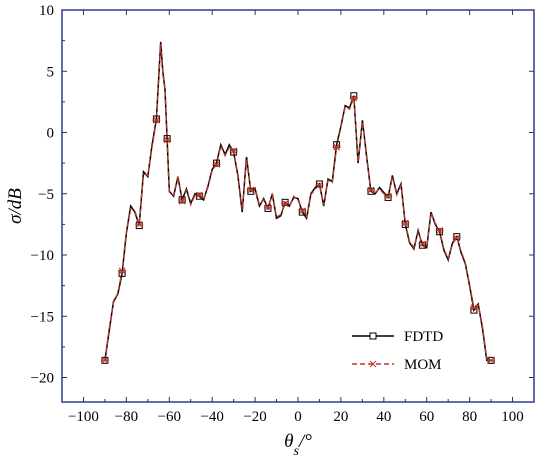  I want to click on y-axis-label: σ/dB, so click(15, 206).